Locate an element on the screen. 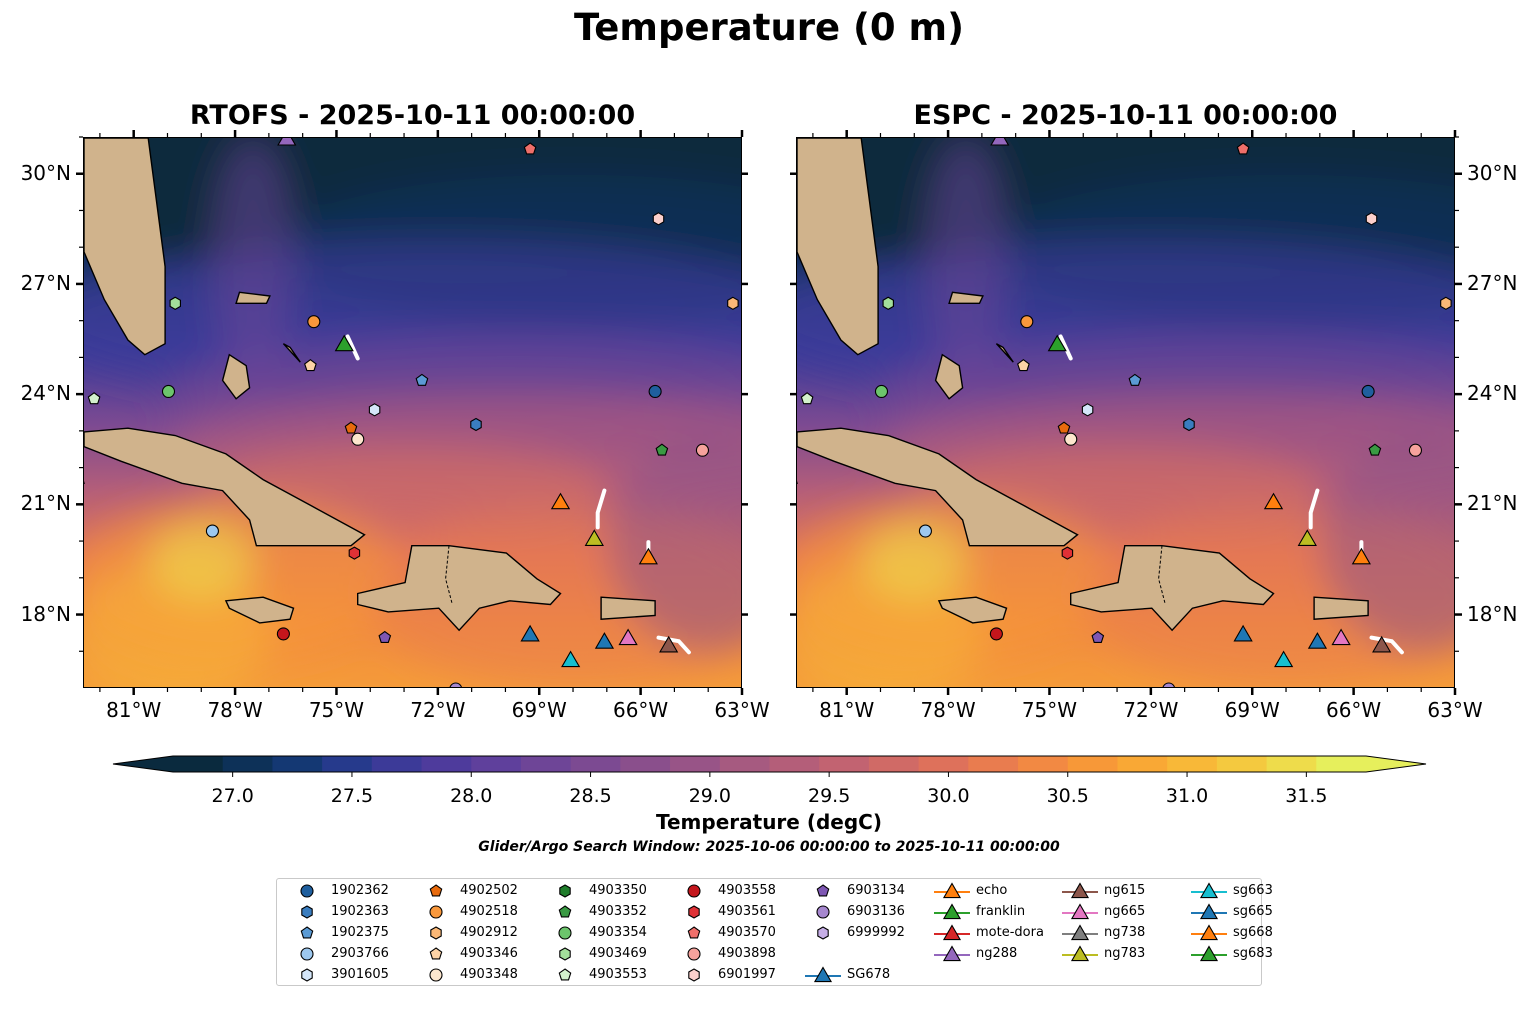 This screenshot has height=1014, width=1538. florida-land is located at coordinates (125, 247).